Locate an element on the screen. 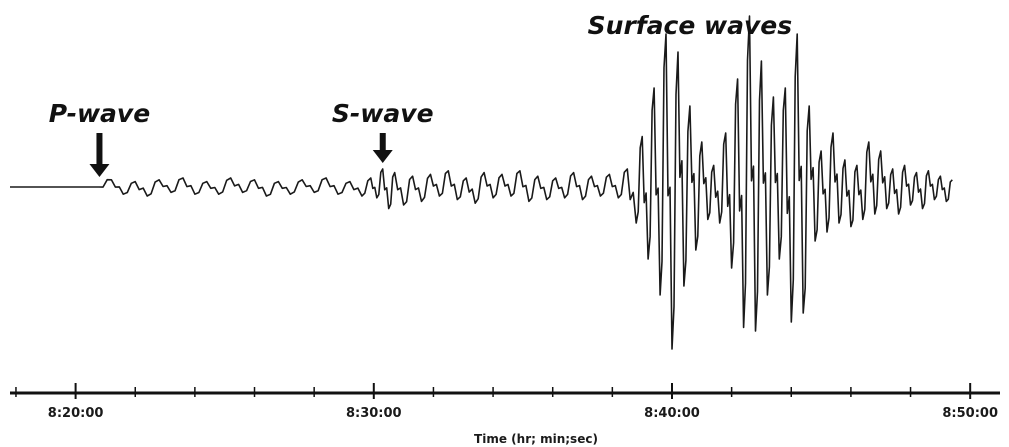 The width and height of the screenshot is (1009, 447). x-tick-label: 8:40:00 is located at coordinates (672, 413).